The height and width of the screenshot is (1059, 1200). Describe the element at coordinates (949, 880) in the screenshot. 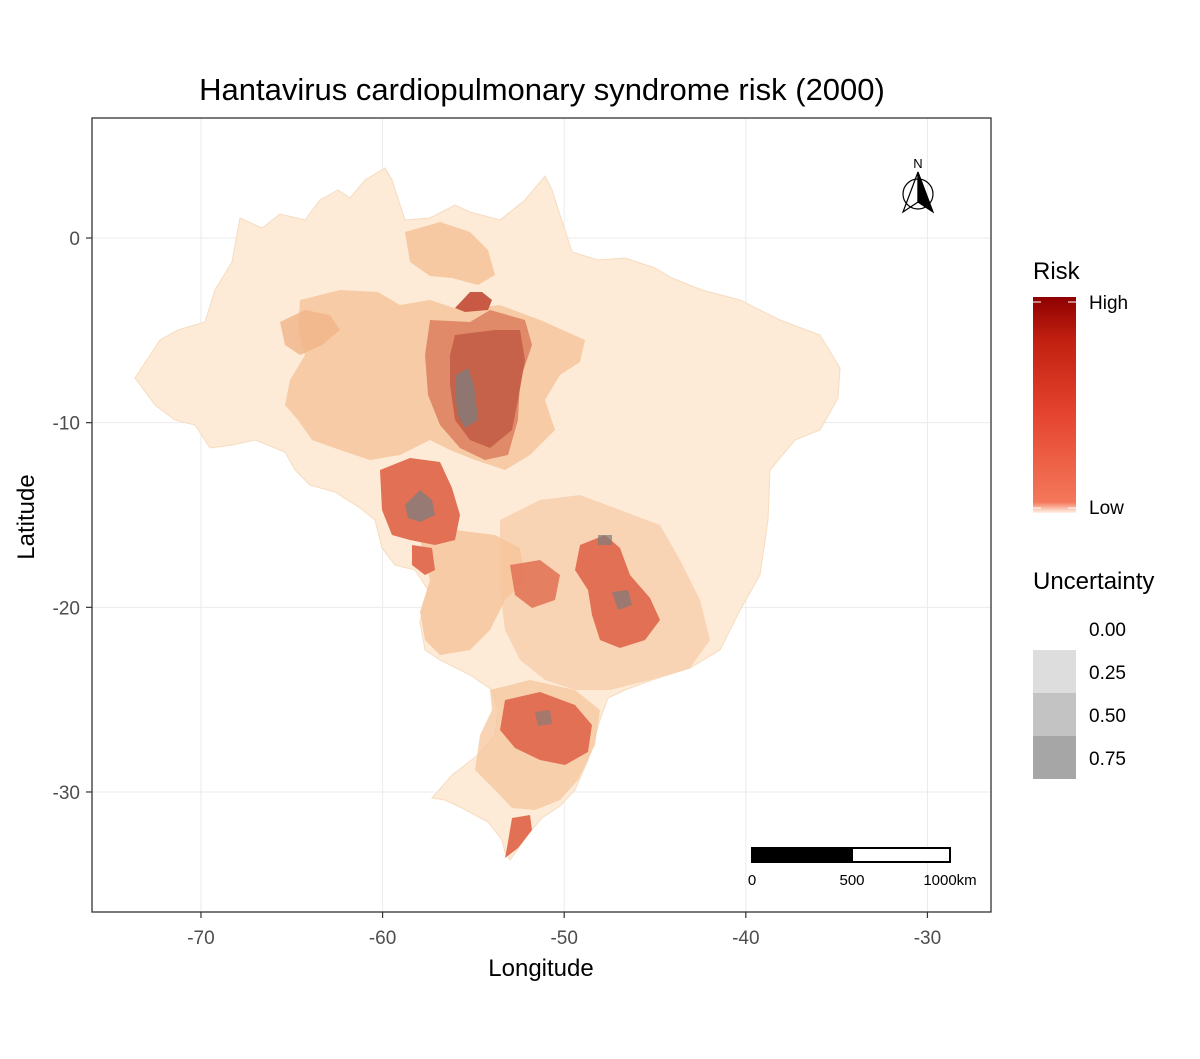

I see `scale-label-1000: 1000km` at that location.